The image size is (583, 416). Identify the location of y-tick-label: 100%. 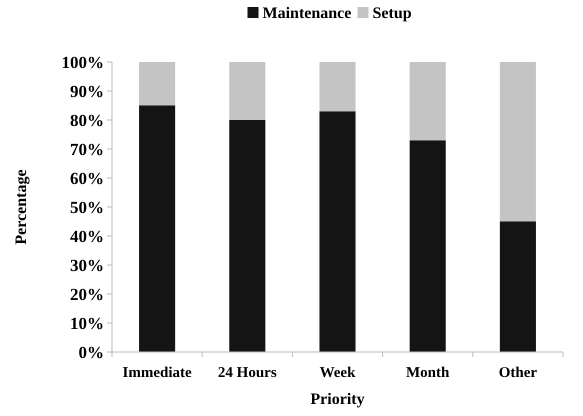
(83, 62).